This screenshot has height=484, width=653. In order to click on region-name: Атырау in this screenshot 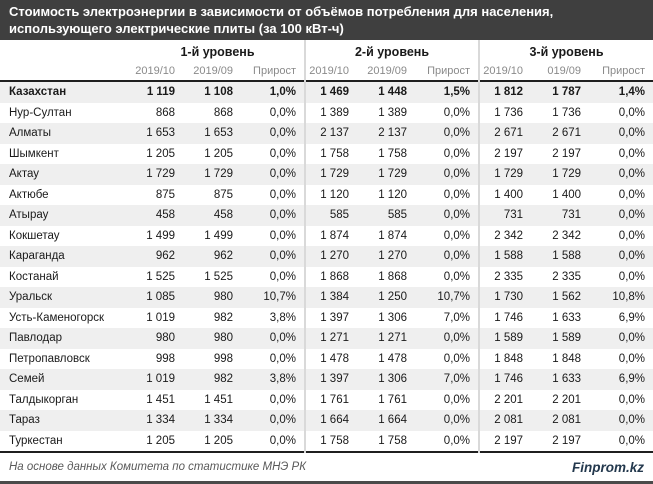, I will do `click(29, 215)`.